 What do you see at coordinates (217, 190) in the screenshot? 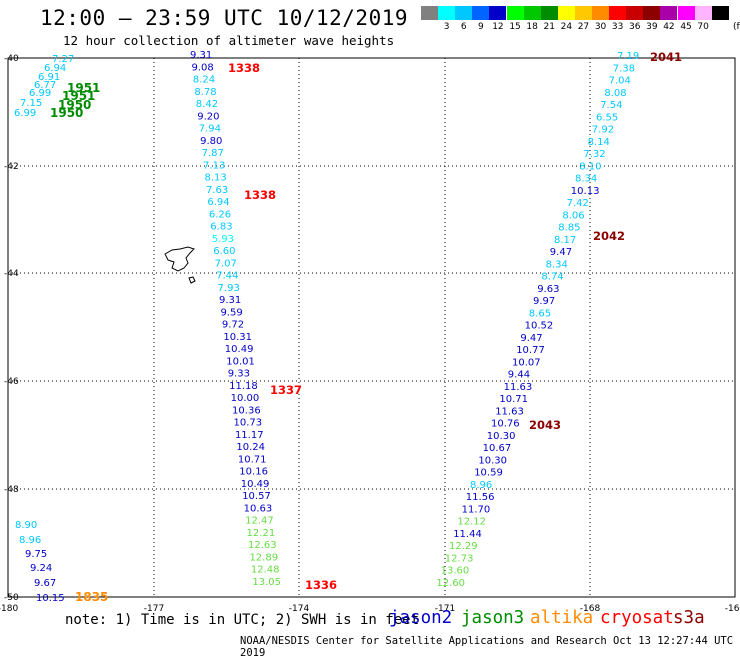
I see `wave-height-value: 7.63` at bounding box center [217, 190].